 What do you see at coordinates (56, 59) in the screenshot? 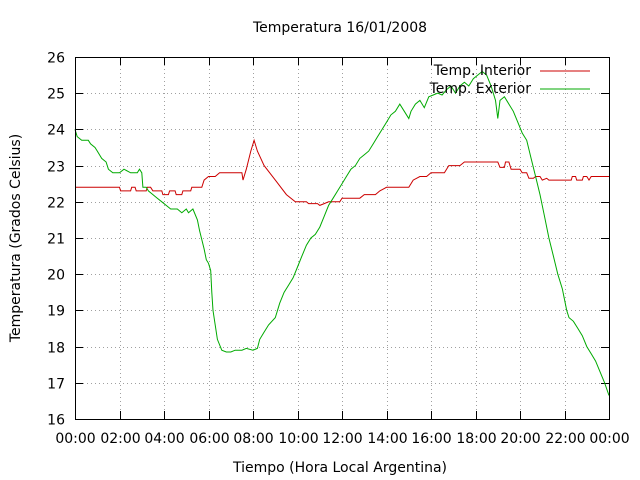
I see `y-tick-label: 26` at bounding box center [56, 59].